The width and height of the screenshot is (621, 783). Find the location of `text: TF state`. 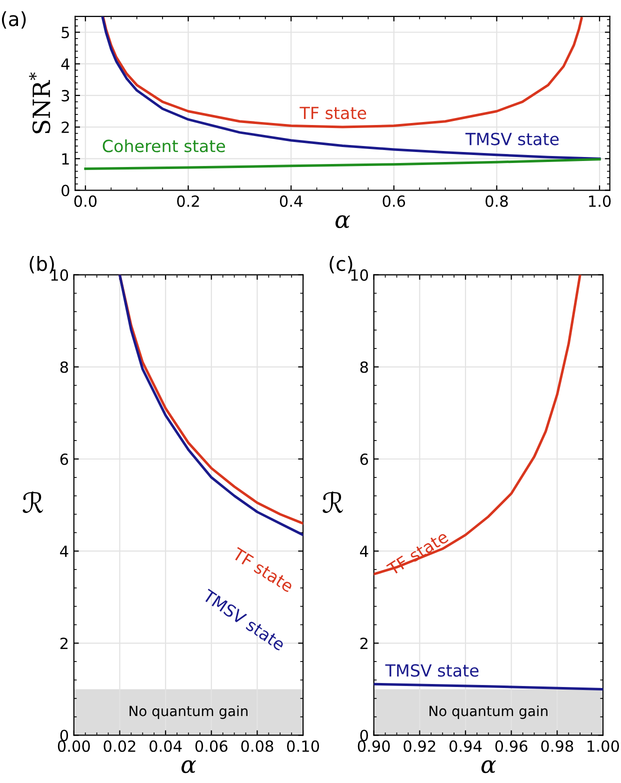

text: TF state is located at coordinates (262, 570).